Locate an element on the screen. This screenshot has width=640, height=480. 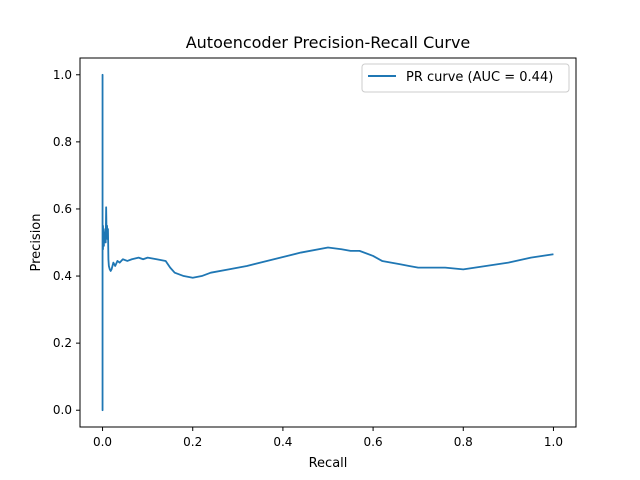
y-tick-label: 1.0 is located at coordinates (62, 75).